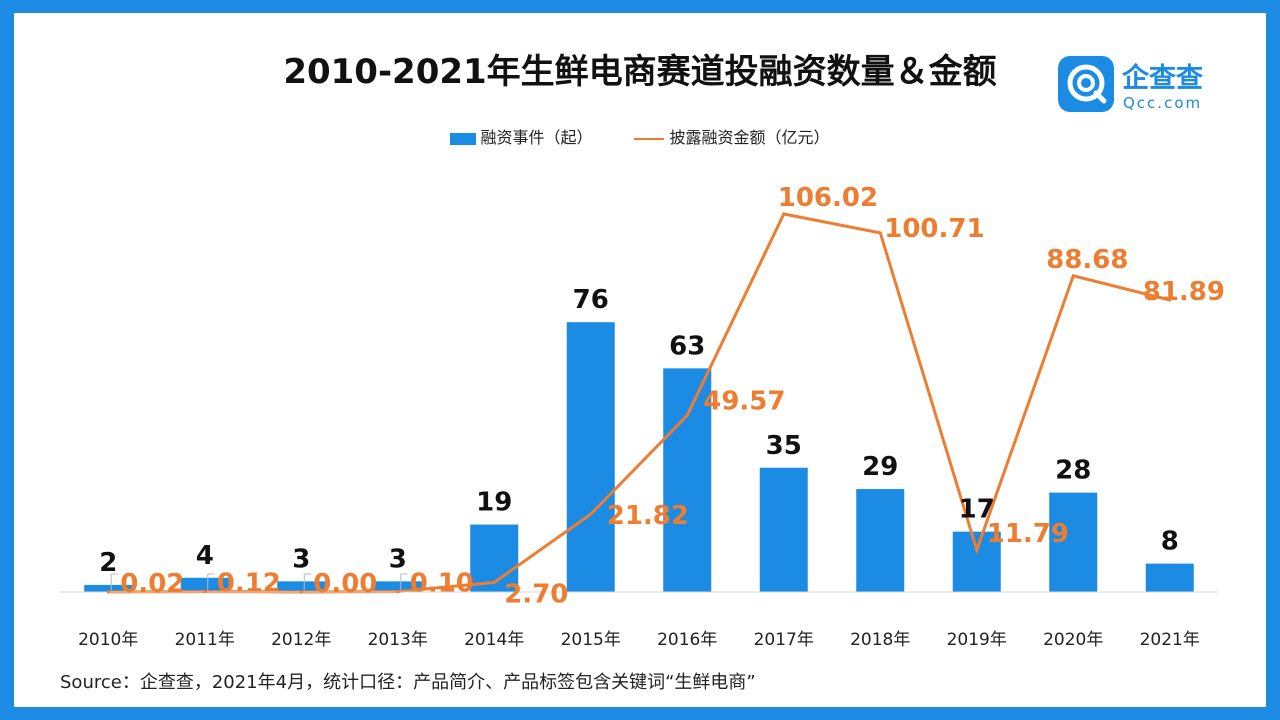 The width and height of the screenshot is (1280, 720). What do you see at coordinates (977, 640) in the screenshot?
I see `x-tick-label: 2019年` at bounding box center [977, 640].